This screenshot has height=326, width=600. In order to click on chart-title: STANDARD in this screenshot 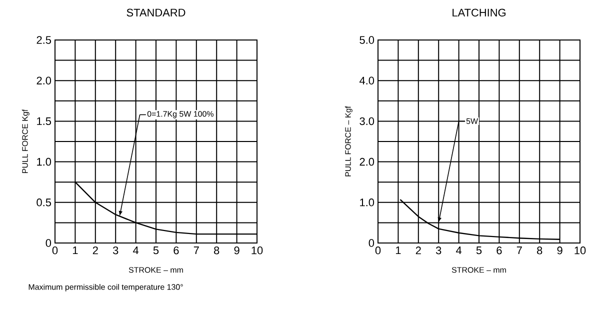, I will do `click(156, 12)`.